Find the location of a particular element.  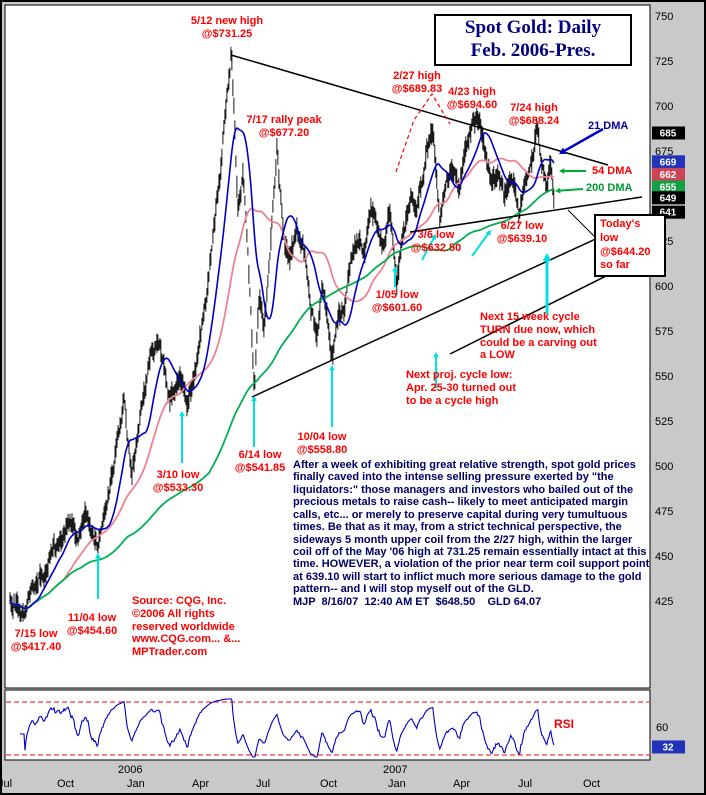

price-tick-label: 700 is located at coordinates (664, 107).